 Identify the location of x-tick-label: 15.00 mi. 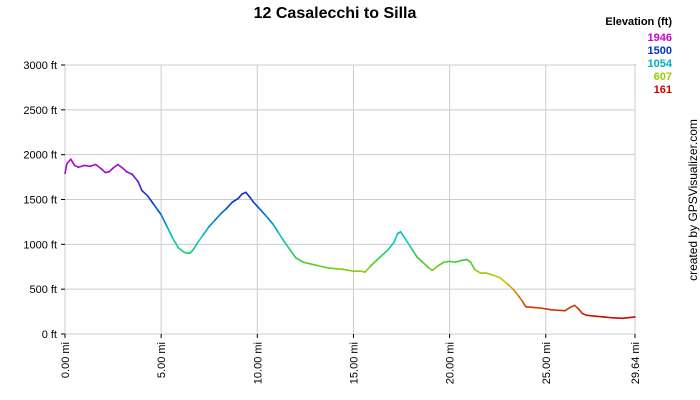
(354, 363).